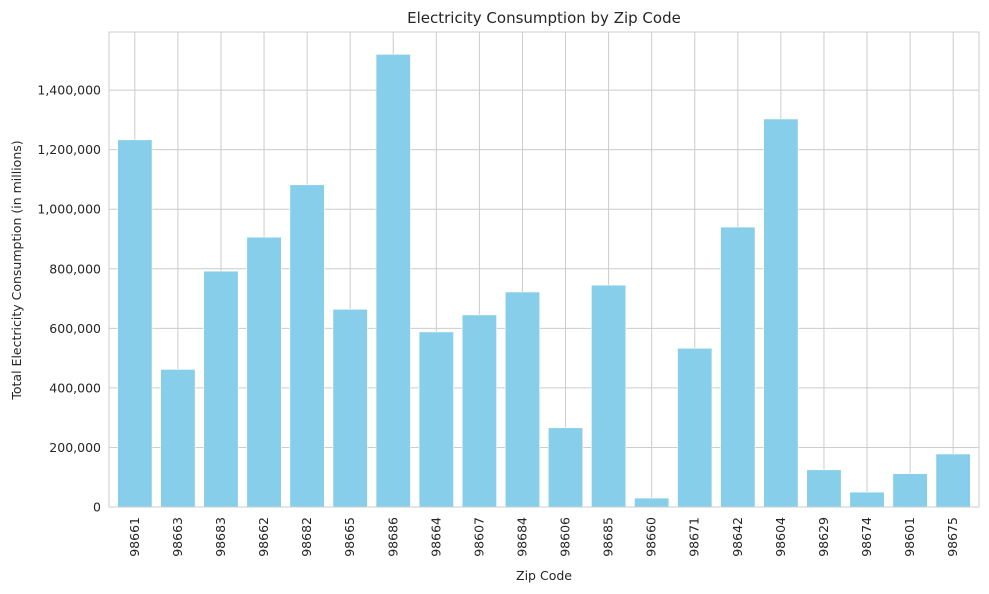 This screenshot has height=594, width=989. I want to click on x-tick-label: 98674, so click(866, 537).